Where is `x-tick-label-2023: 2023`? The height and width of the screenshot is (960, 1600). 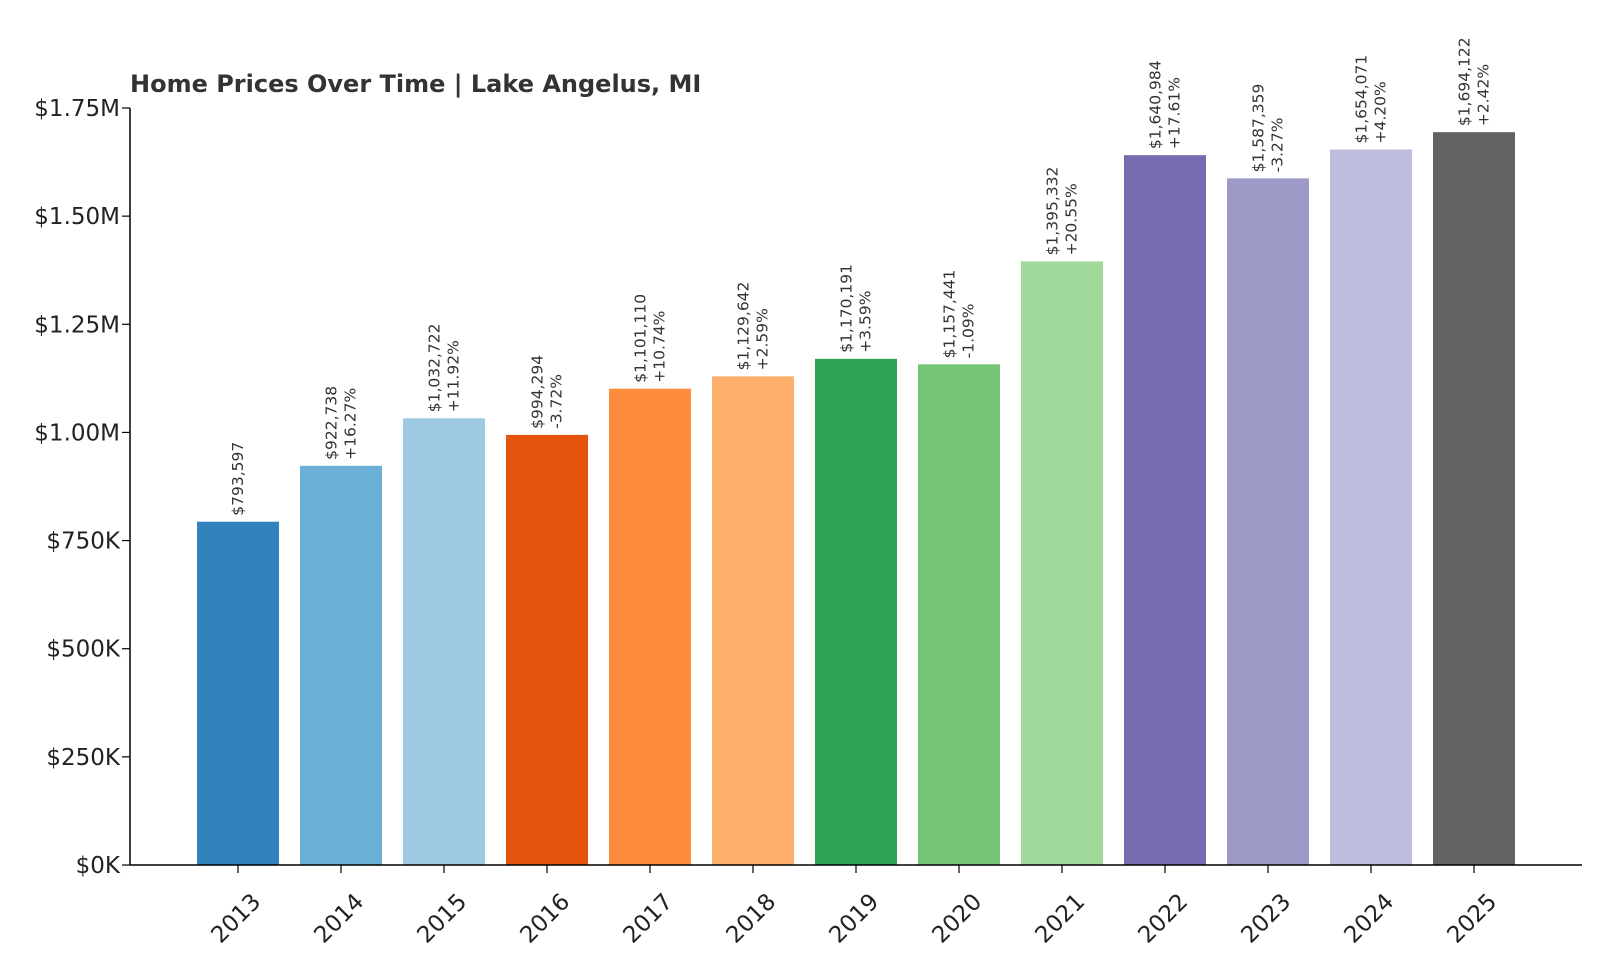
x-tick-label-2023: 2023 is located at coordinates (1266, 919).